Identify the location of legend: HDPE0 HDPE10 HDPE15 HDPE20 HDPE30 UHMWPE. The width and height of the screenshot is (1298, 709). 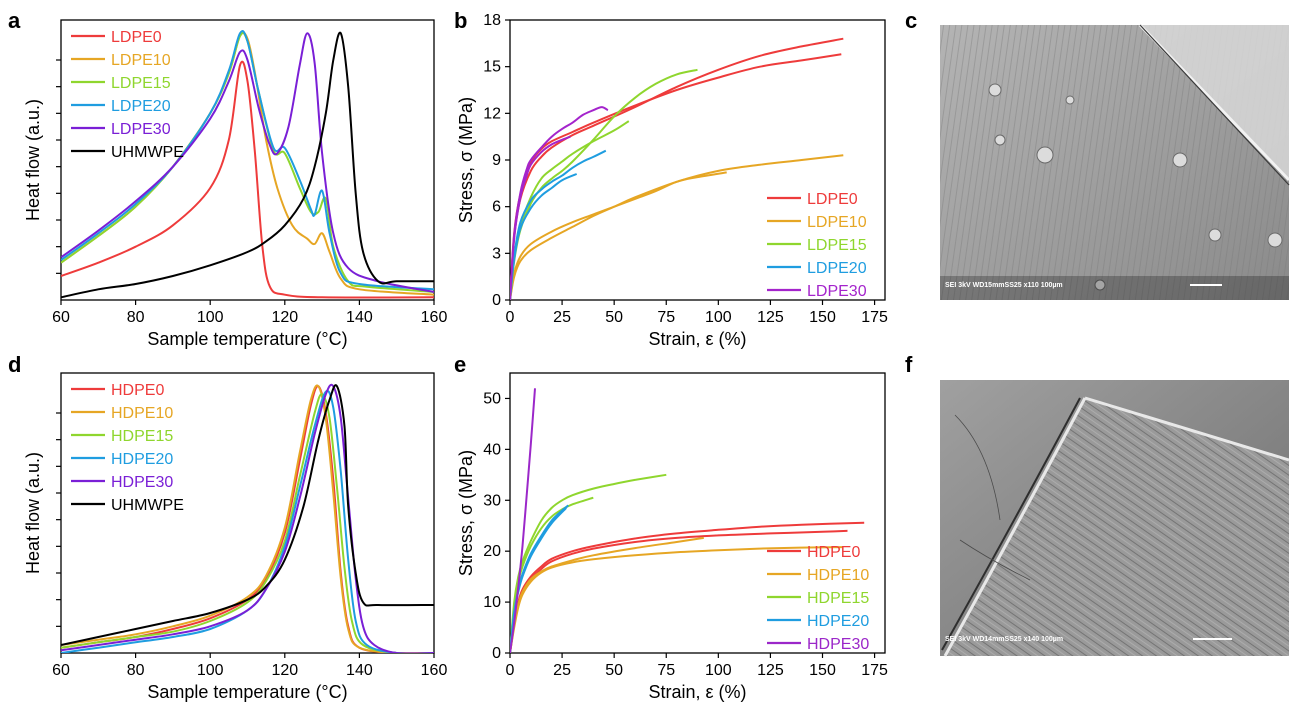
(127, 448).